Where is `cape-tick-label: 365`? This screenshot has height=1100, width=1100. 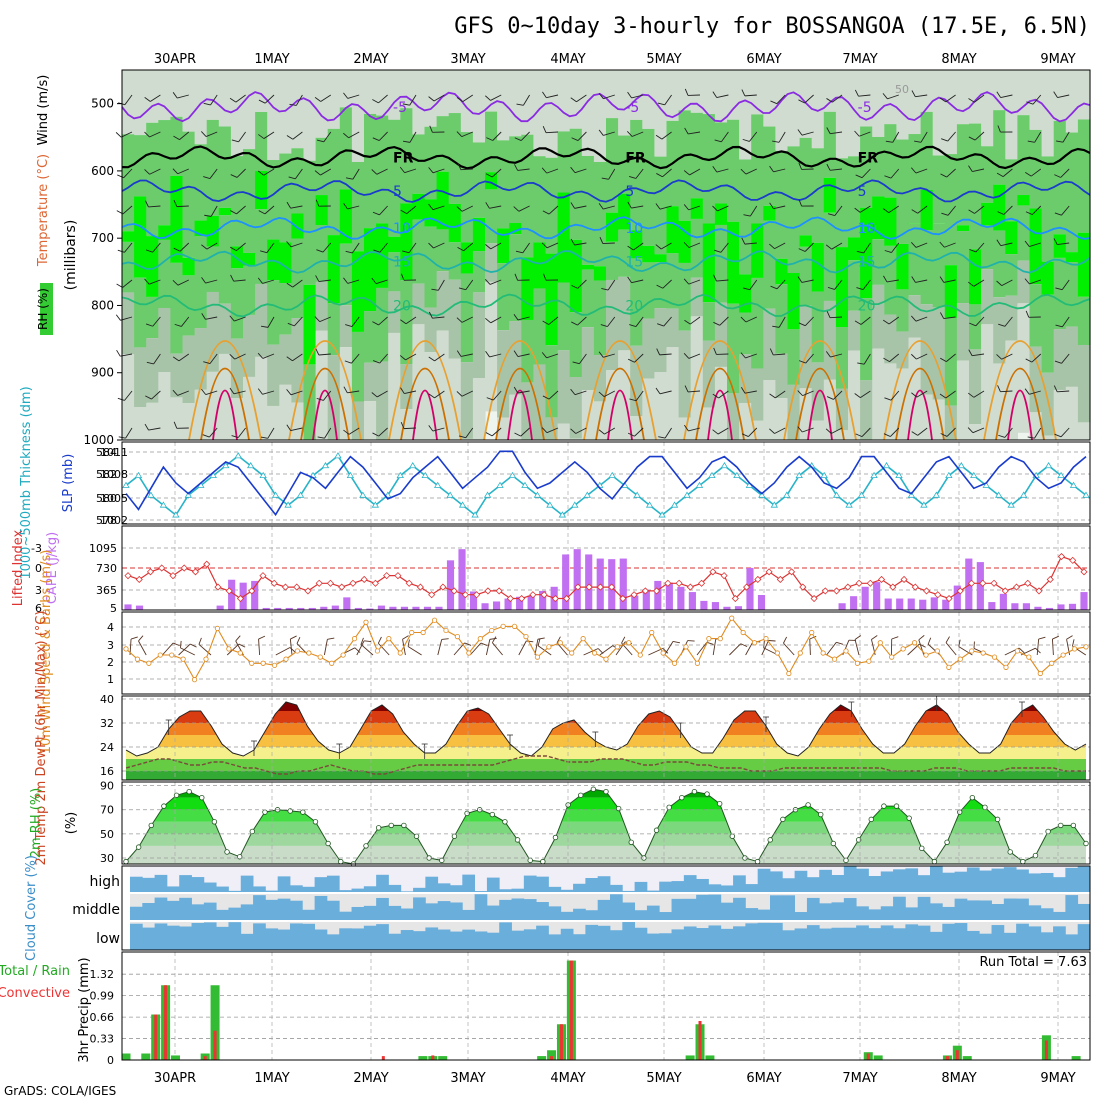
cape-tick-label: 365 is located at coordinates (106, 590).